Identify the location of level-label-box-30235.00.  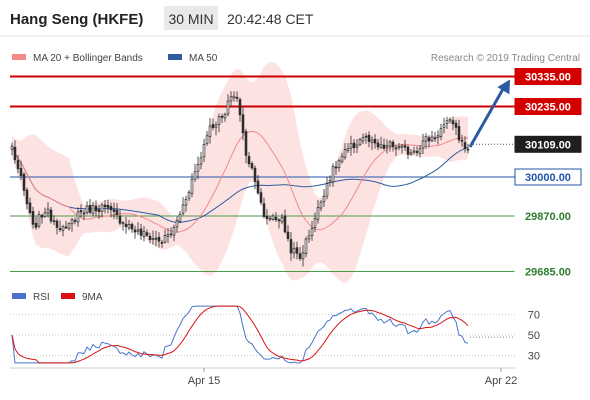
(548, 106).